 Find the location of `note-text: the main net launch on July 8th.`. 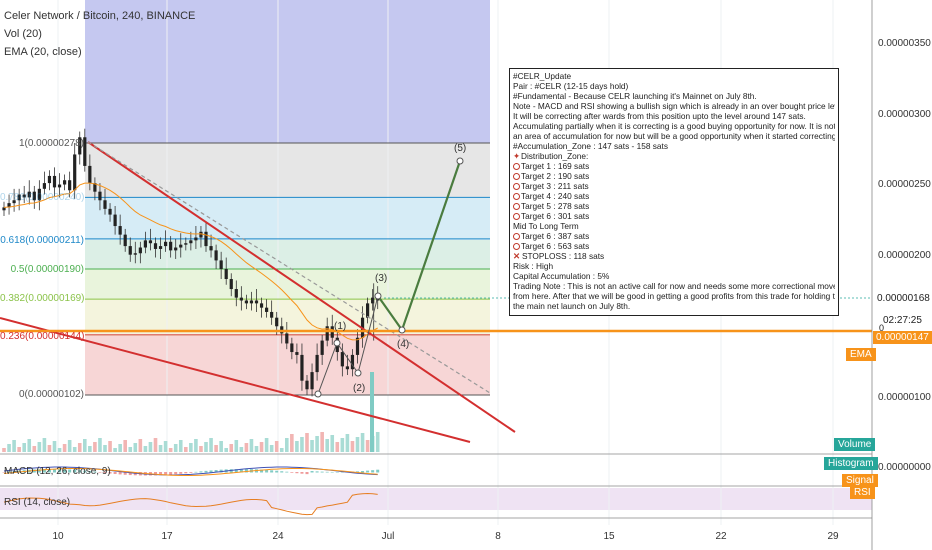

note-text: the main net launch on July 8th. is located at coordinates (572, 306).